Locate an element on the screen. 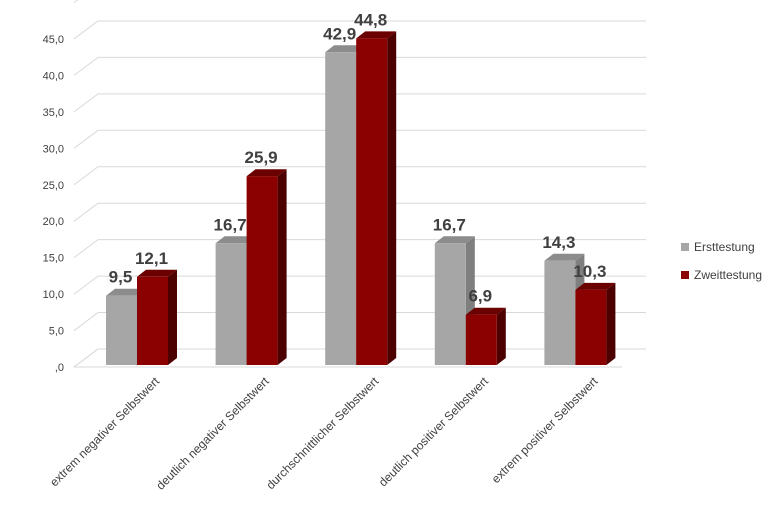 This screenshot has width=779, height=522. y-tick-label: 15,0 is located at coordinates (53, 259).